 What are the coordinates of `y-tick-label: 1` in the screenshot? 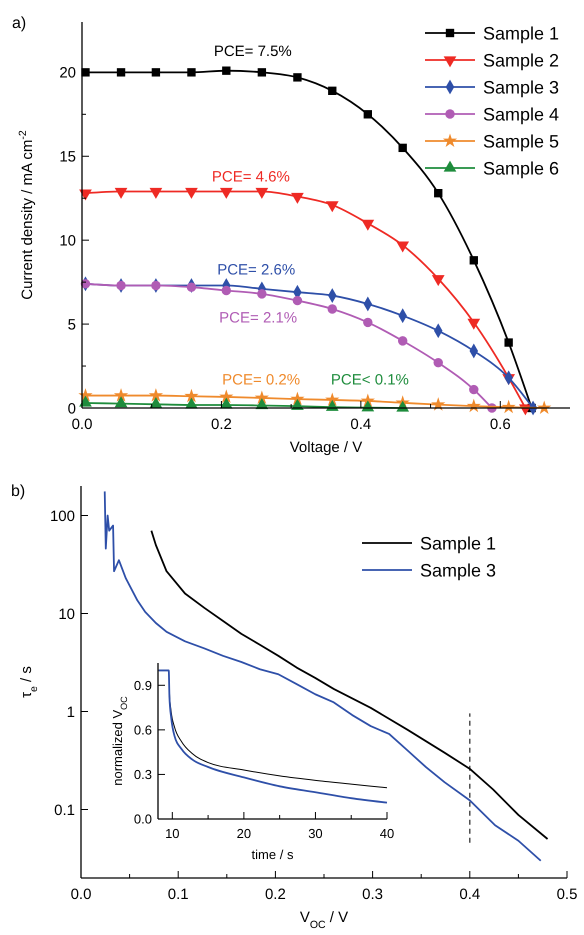 It's located at (70, 712).